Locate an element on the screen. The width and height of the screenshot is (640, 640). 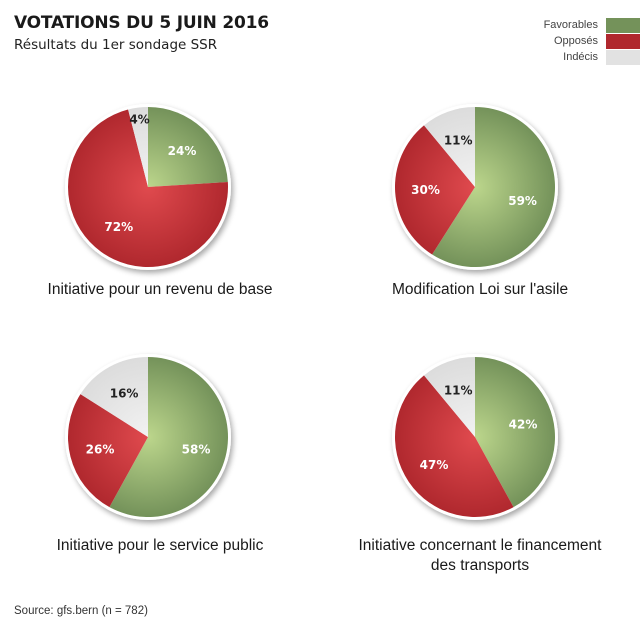
pie-revenu-de-base: 24% 72% 4% is located at coordinates (148, 187).